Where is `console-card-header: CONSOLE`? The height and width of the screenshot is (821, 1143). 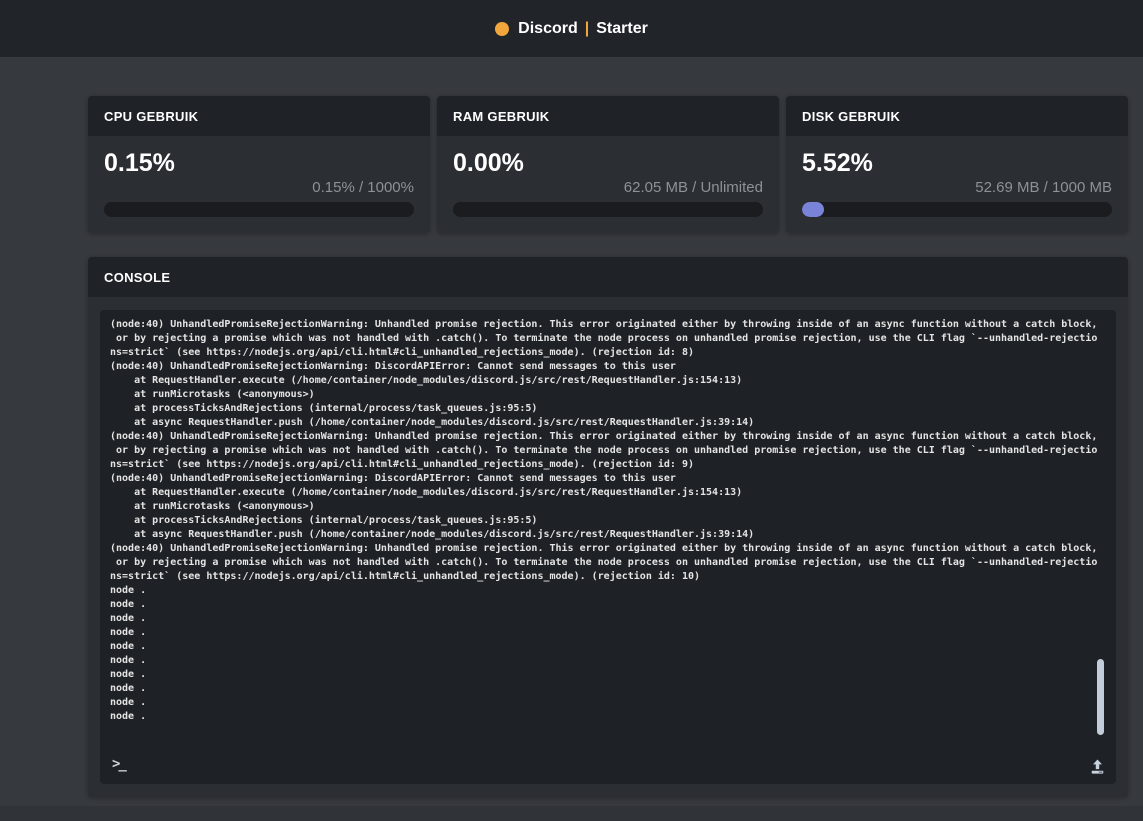
console-card-header: CONSOLE is located at coordinates (608, 277).